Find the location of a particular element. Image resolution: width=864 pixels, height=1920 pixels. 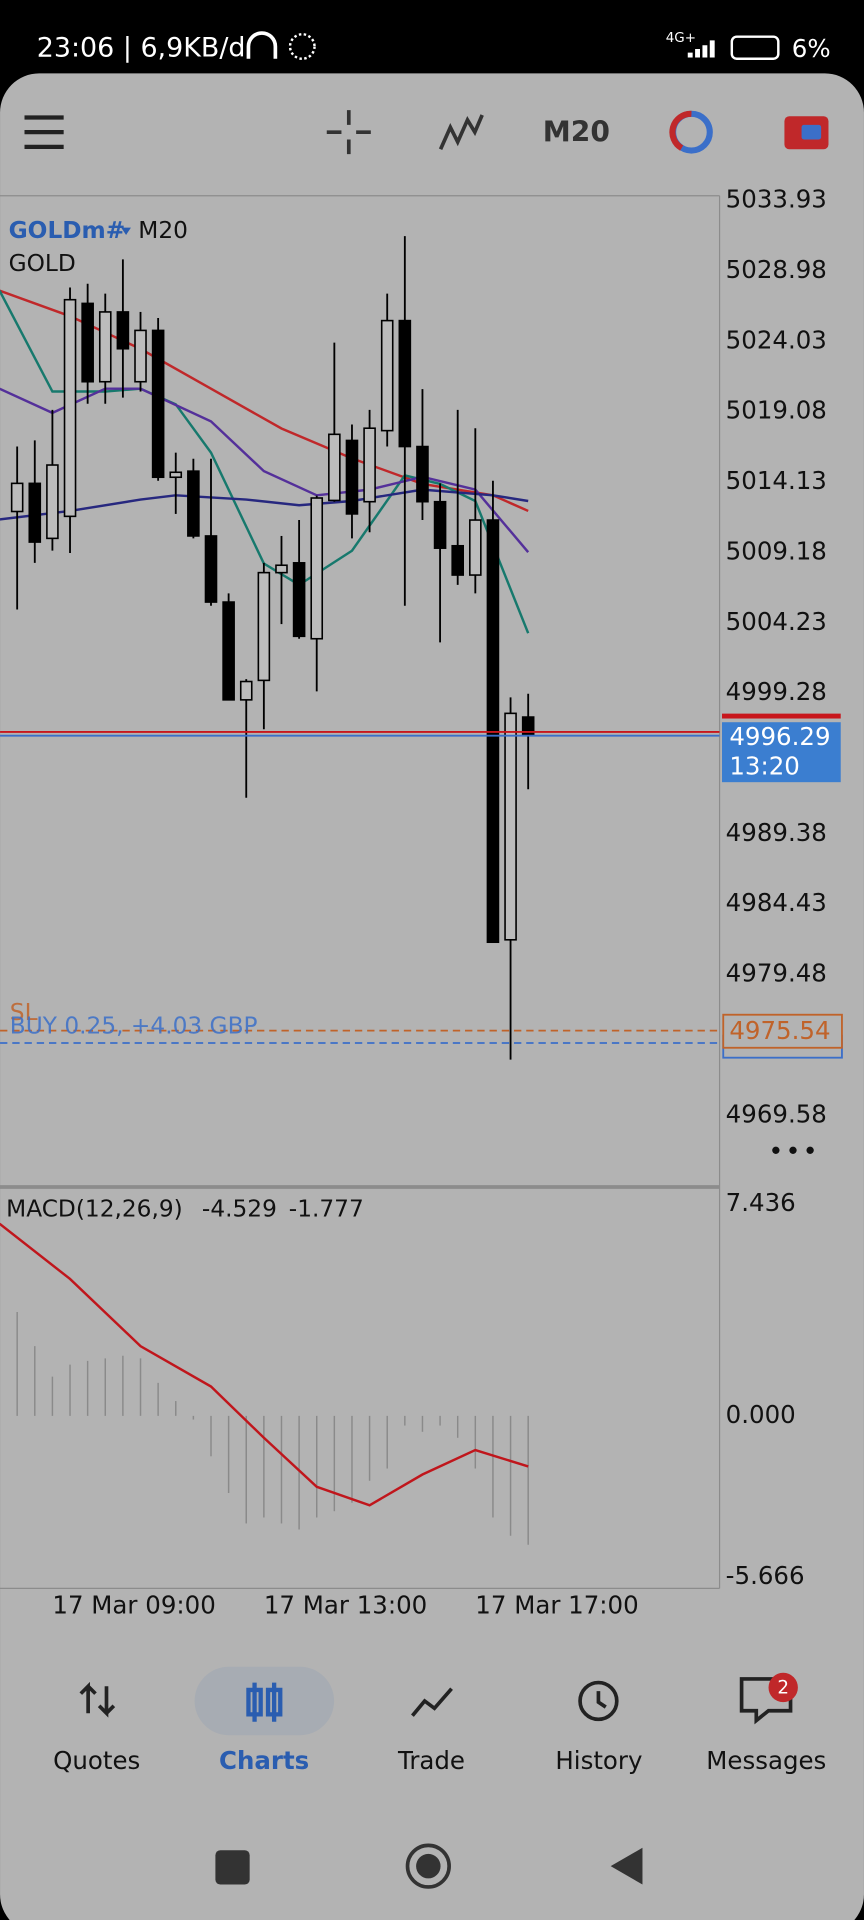

active-tab-bg is located at coordinates (264, 1701).